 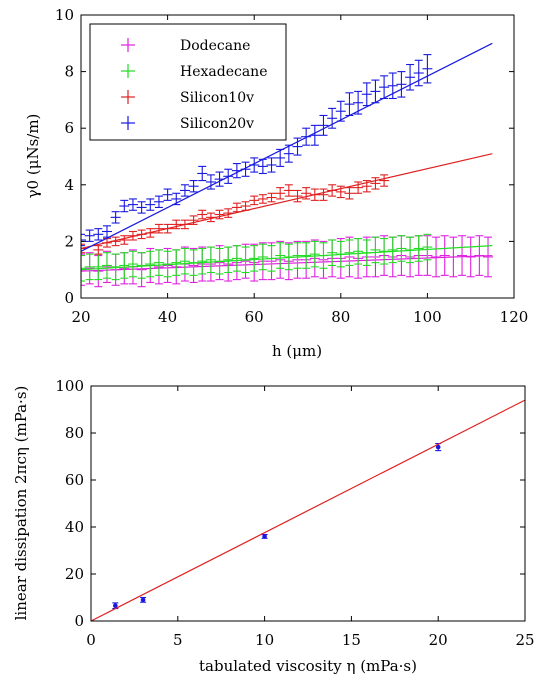 What do you see at coordinates (178, 640) in the screenshot?
I see `x-tick-label: 5` at bounding box center [178, 640].